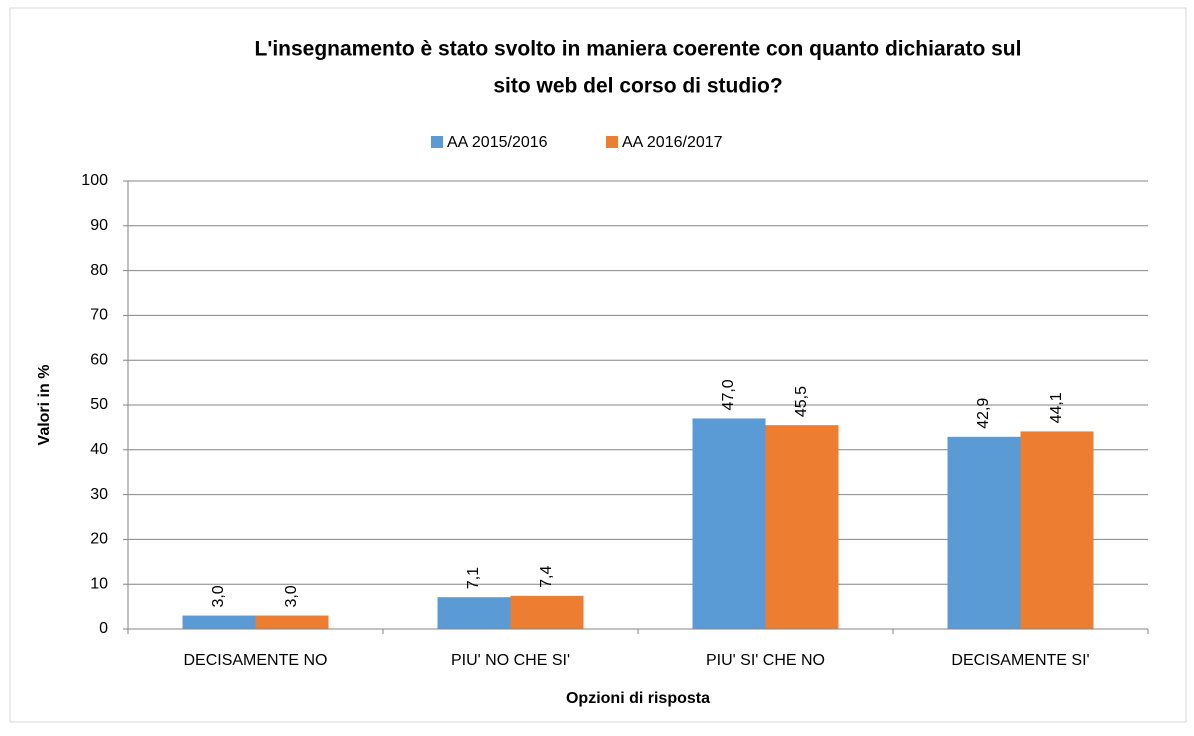  I want to click on data-label: 44,1, so click(1056, 407).